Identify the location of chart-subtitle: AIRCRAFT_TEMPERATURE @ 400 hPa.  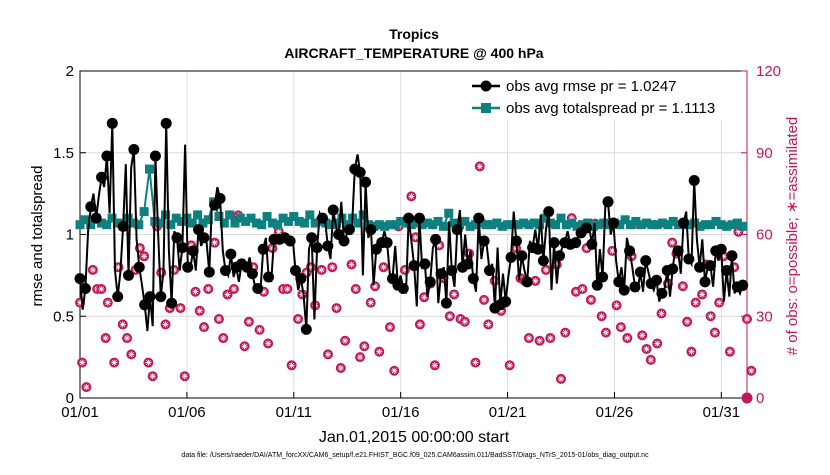
(413, 53).